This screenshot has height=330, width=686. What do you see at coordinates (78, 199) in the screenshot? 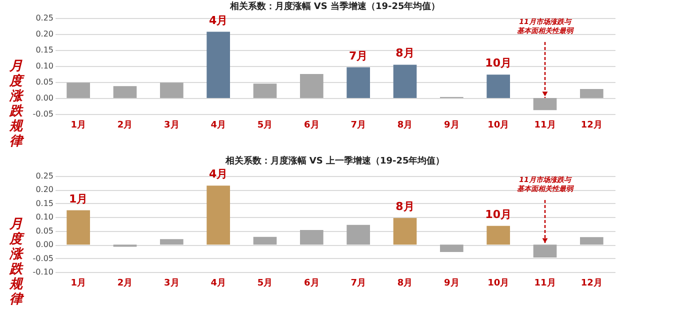
I see `annotation: 1月` at bounding box center [78, 199].